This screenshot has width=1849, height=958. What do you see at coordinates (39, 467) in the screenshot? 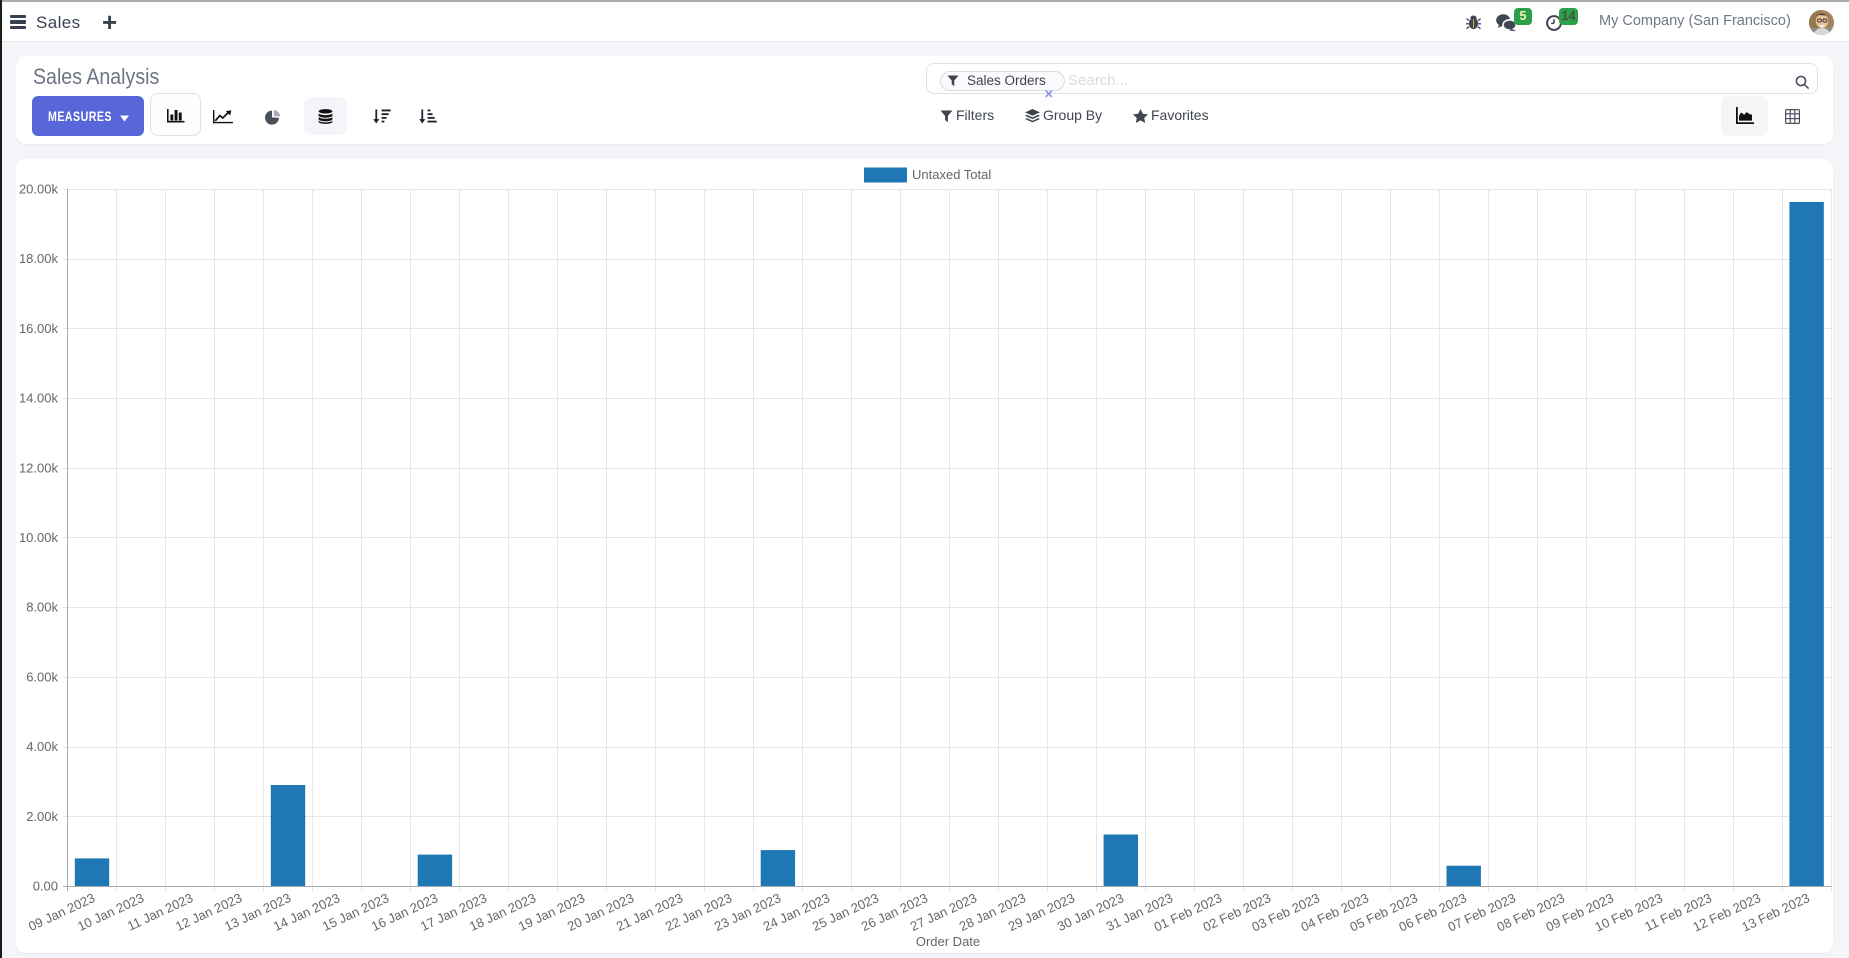
I see `svg-text: 12.00k` at bounding box center [39, 467].